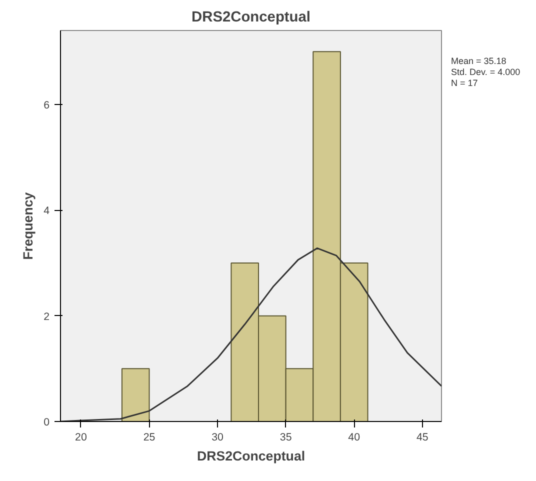 Image resolution: width=536 pixels, height=481 pixels. What do you see at coordinates (422, 438) in the screenshot?
I see `x-tick-label: 45` at bounding box center [422, 438].